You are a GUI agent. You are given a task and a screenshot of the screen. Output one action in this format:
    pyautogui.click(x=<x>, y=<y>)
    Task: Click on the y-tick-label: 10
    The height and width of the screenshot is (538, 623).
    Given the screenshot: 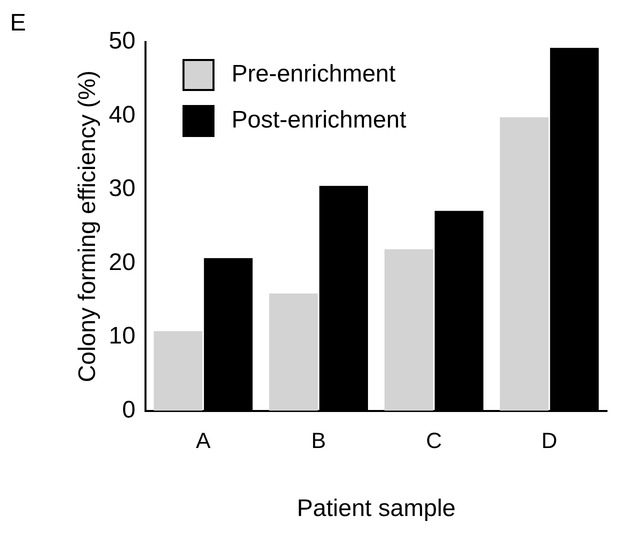 What is the action you would take?
    pyautogui.click(x=122, y=336)
    